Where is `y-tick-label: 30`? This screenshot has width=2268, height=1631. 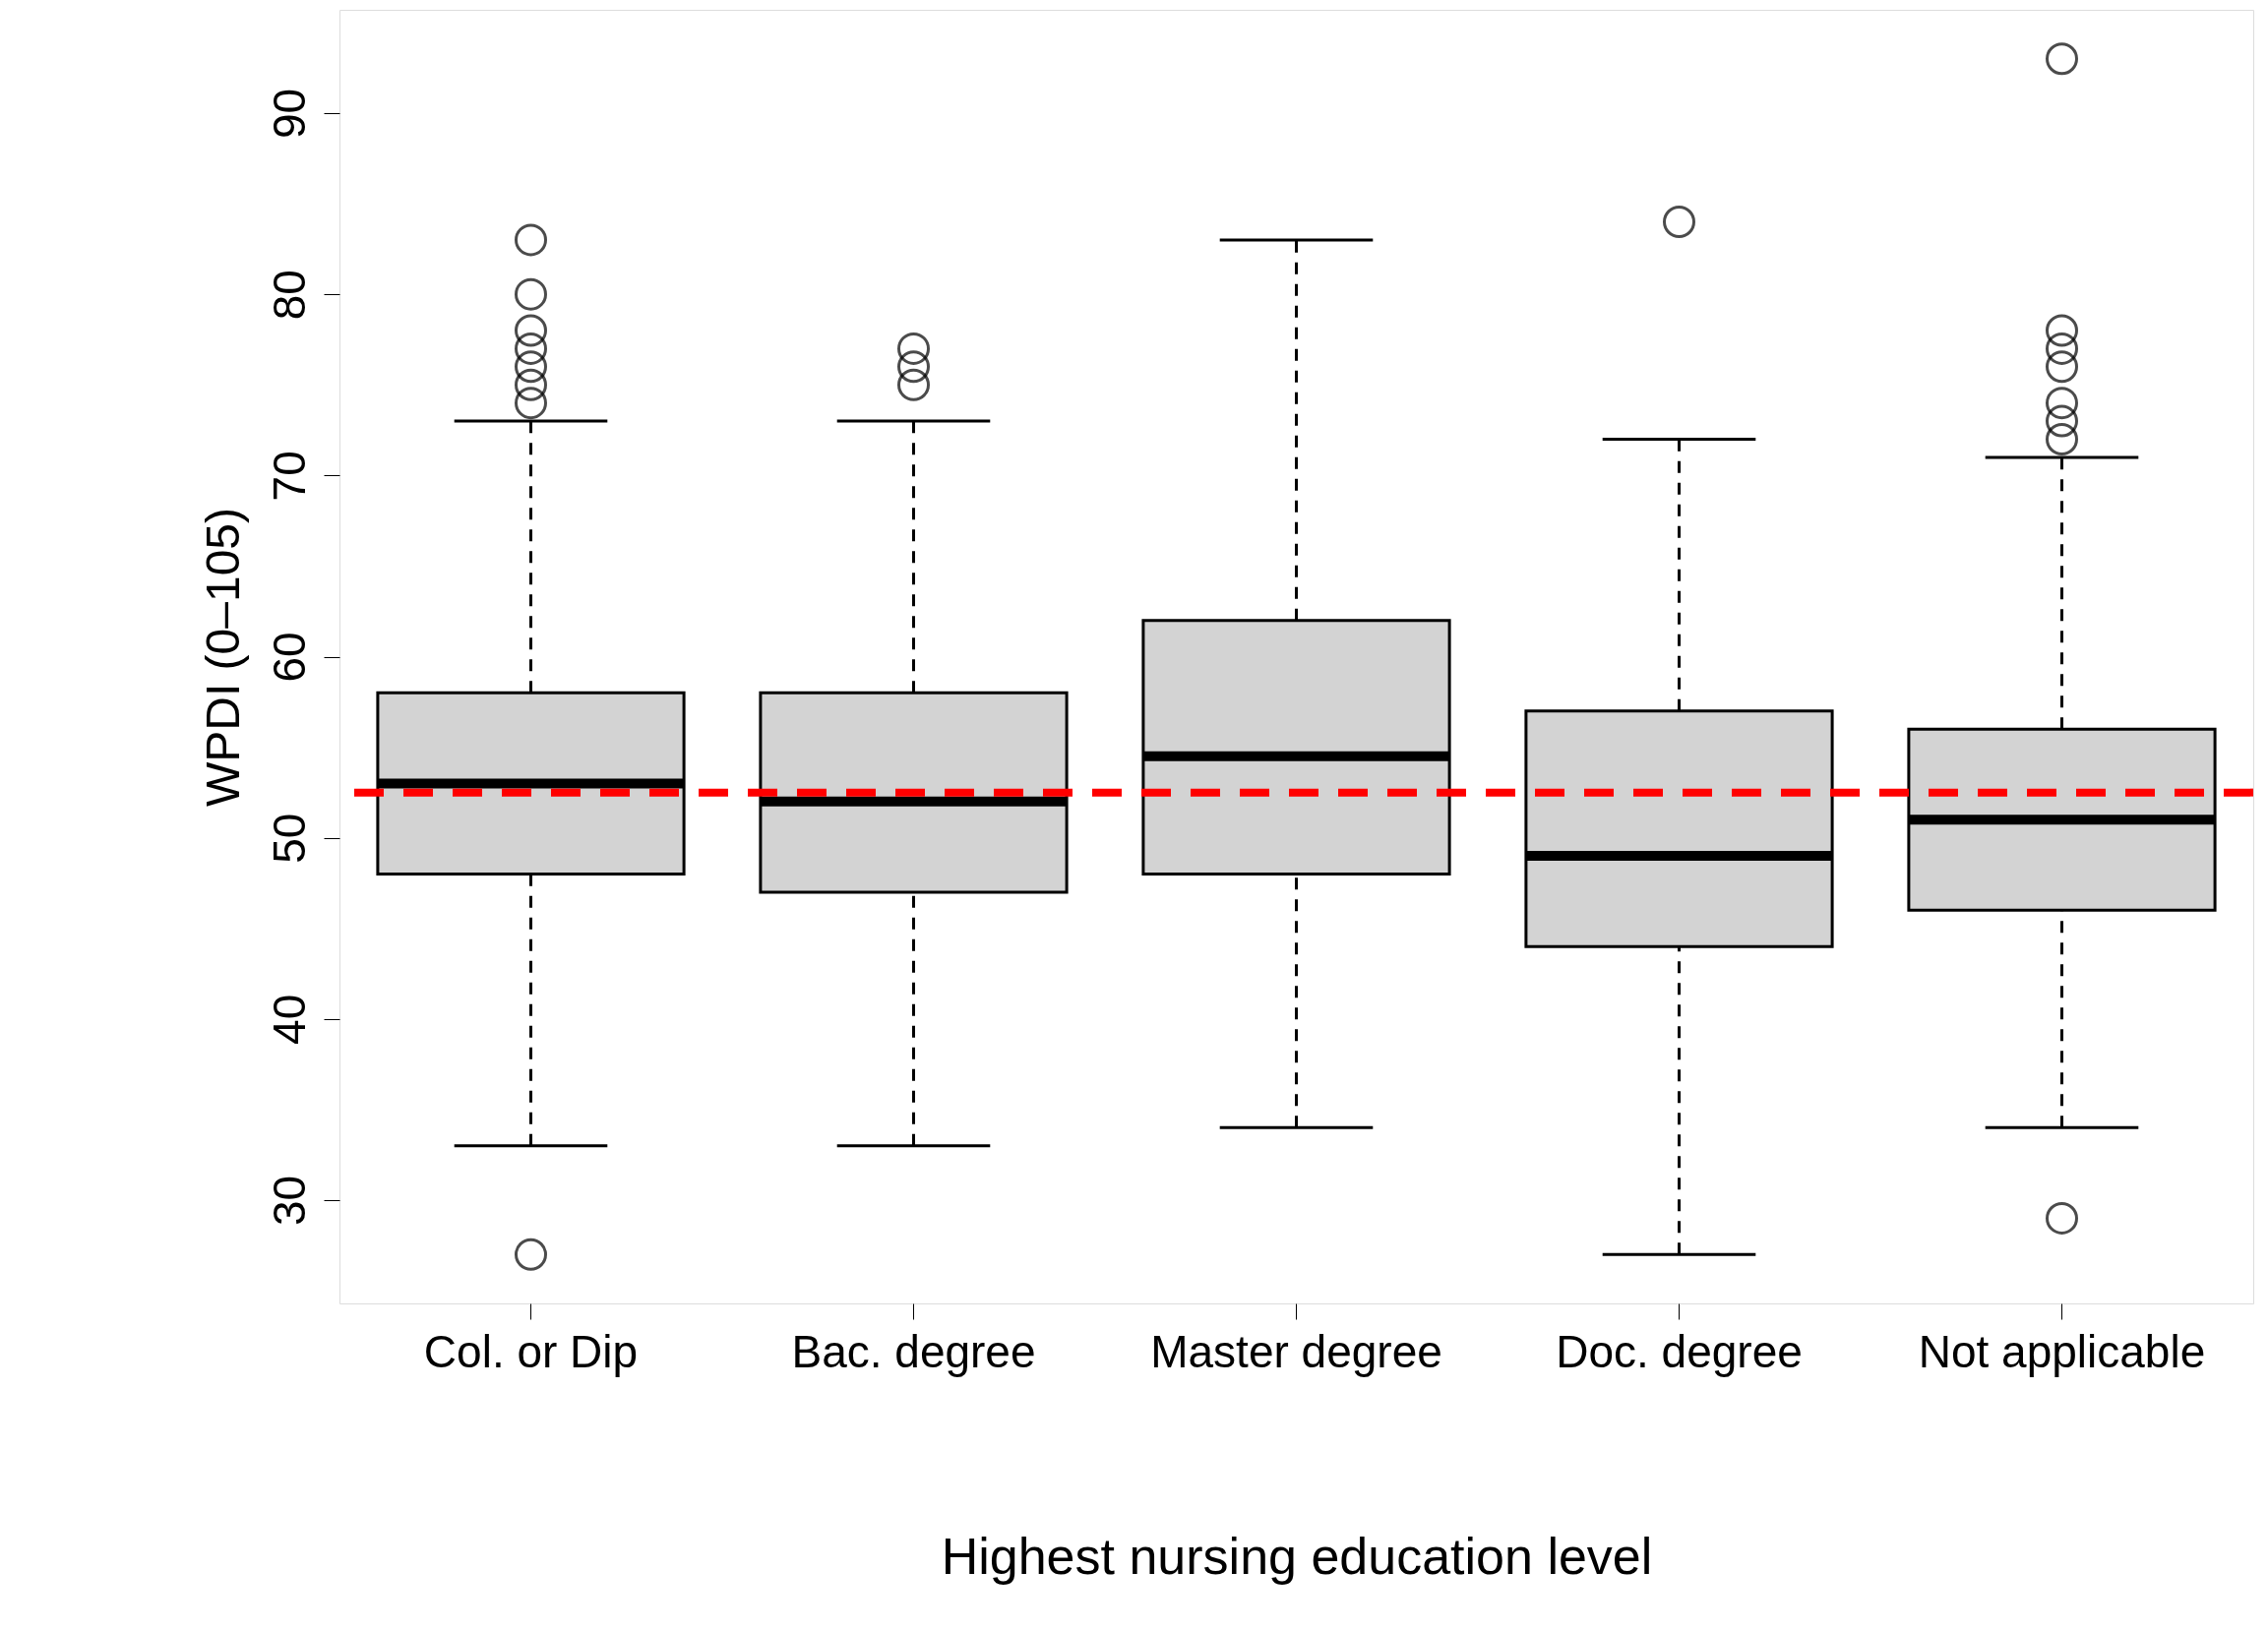 y-tick-label: 30 is located at coordinates (289, 1201).